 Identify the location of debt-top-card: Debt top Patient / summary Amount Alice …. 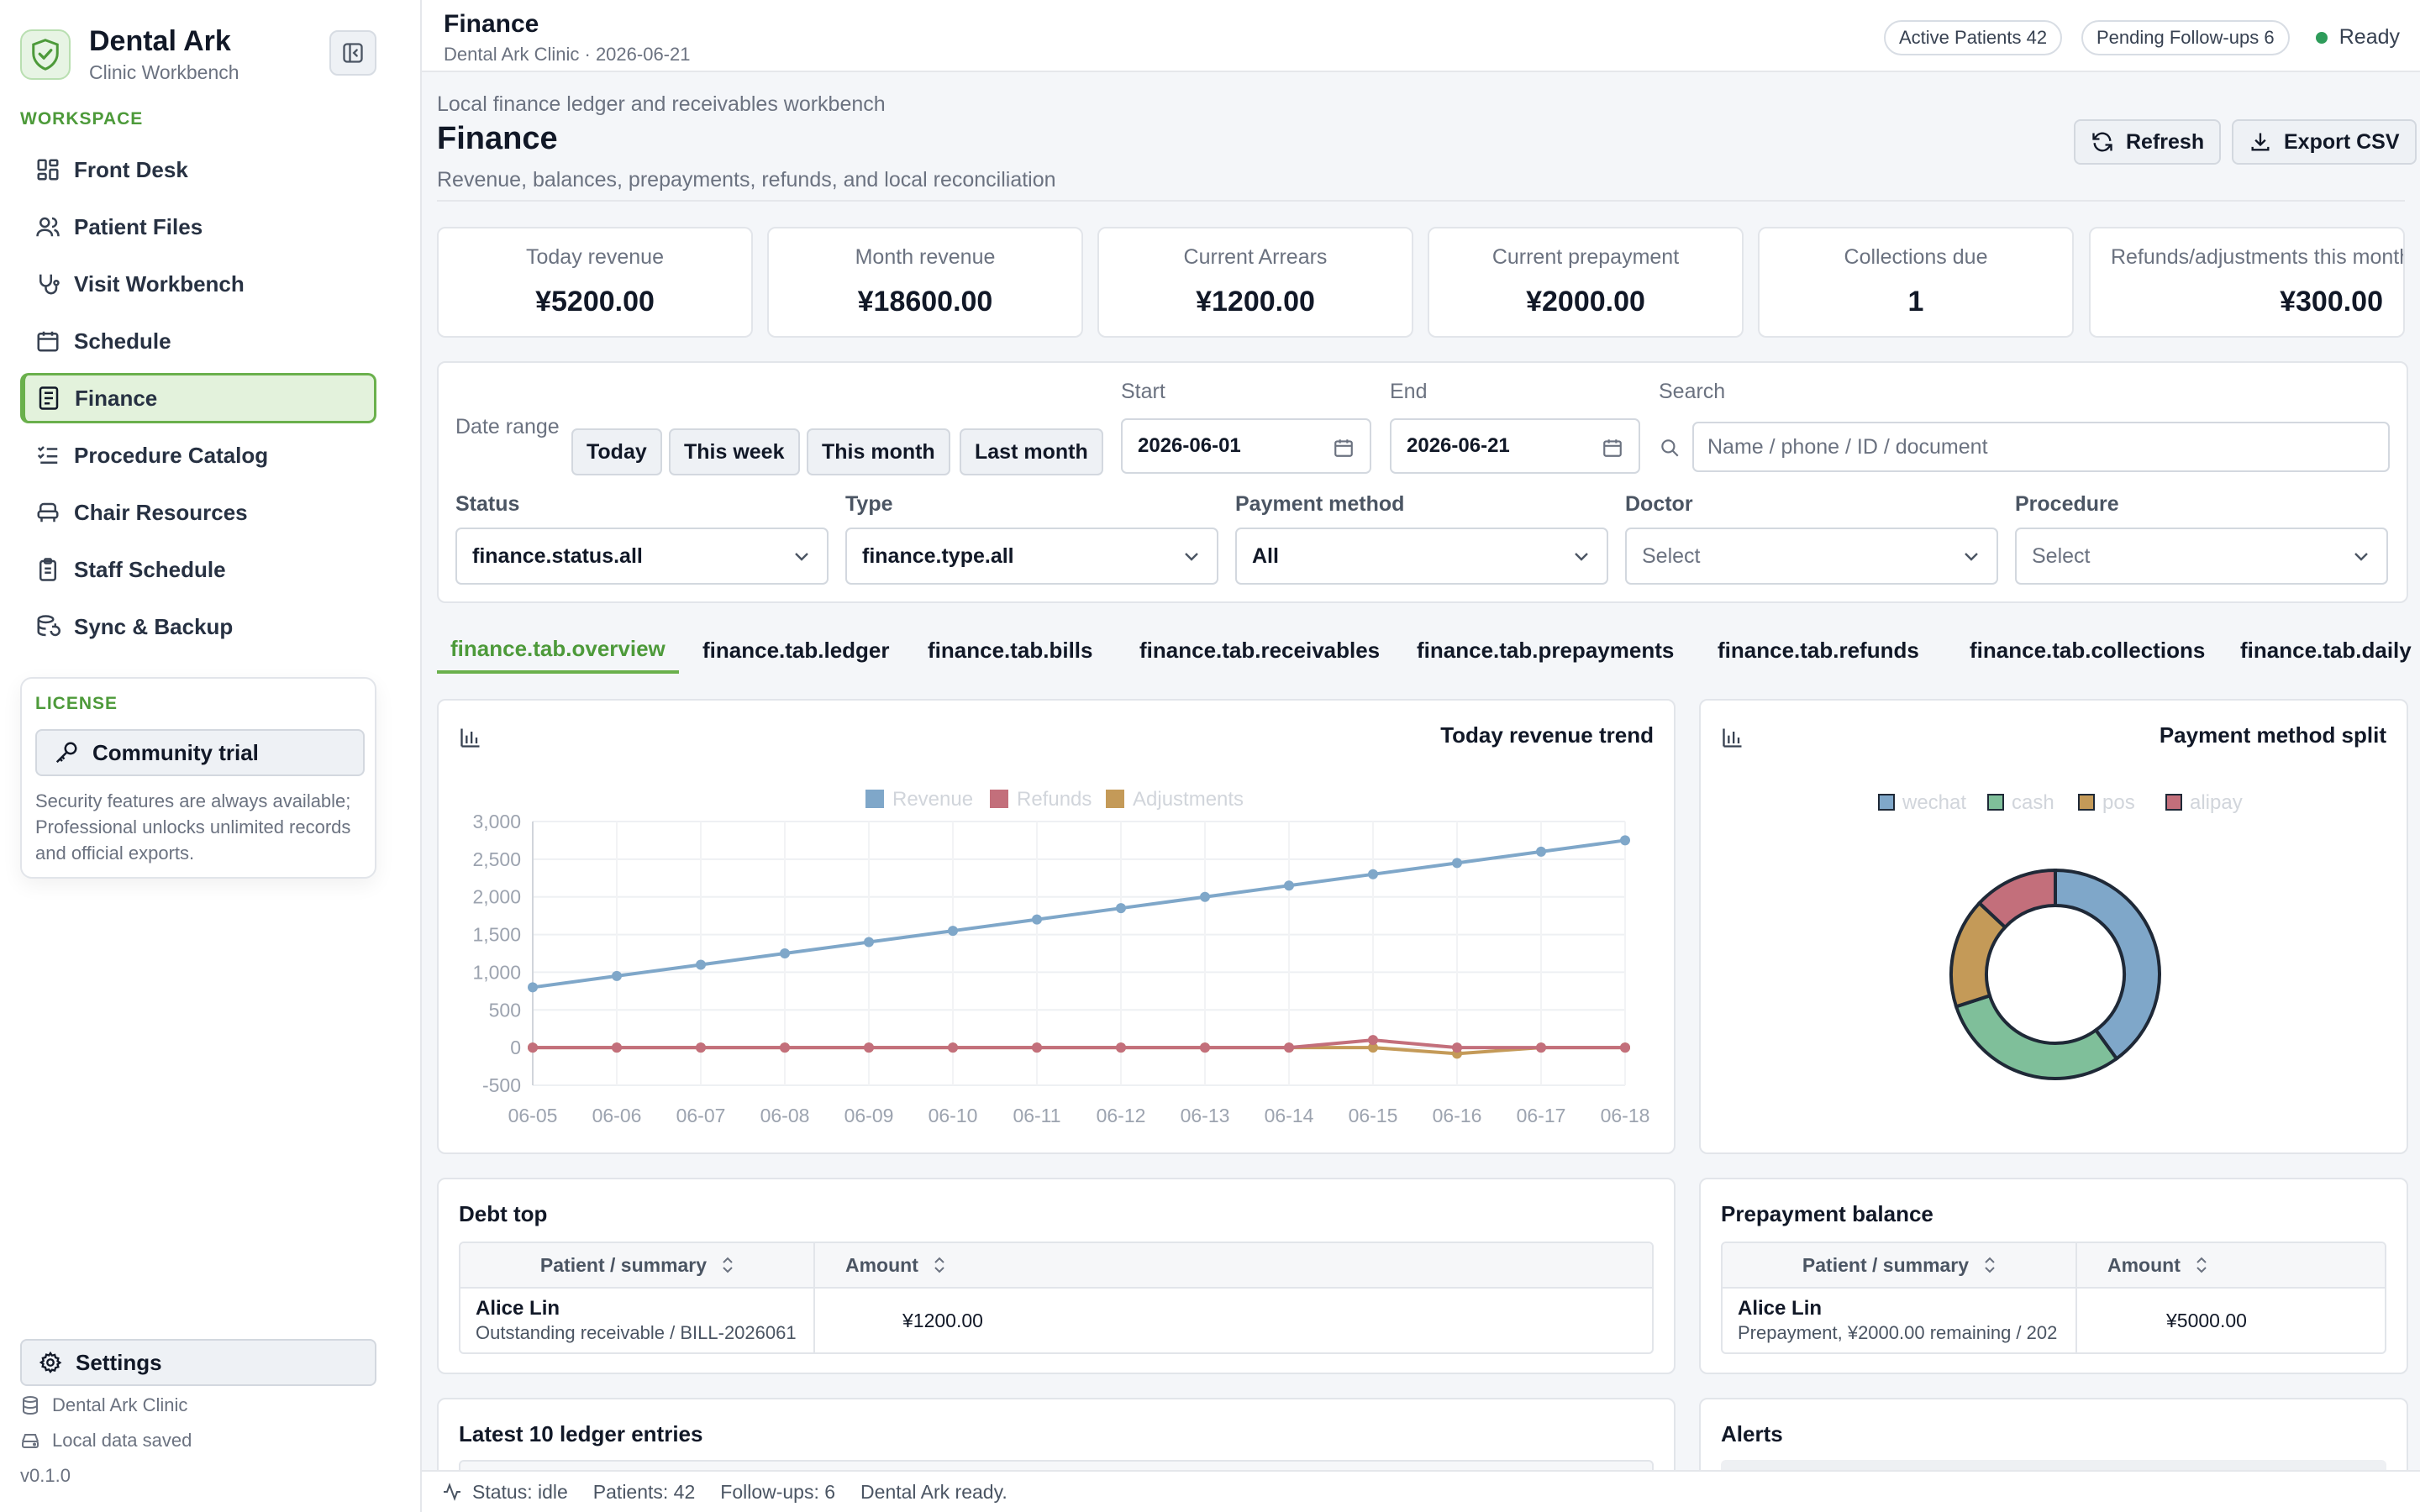
(1056, 1276).